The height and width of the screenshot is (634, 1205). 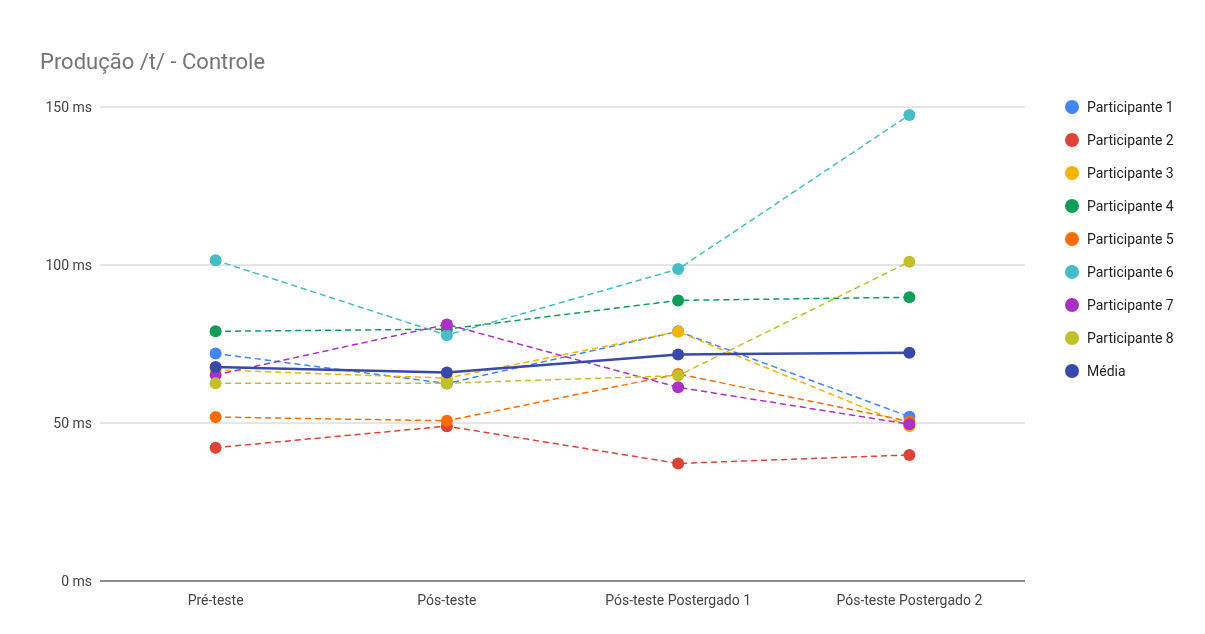 What do you see at coordinates (1106, 370) in the screenshot?
I see `legend-label: Média` at bounding box center [1106, 370].